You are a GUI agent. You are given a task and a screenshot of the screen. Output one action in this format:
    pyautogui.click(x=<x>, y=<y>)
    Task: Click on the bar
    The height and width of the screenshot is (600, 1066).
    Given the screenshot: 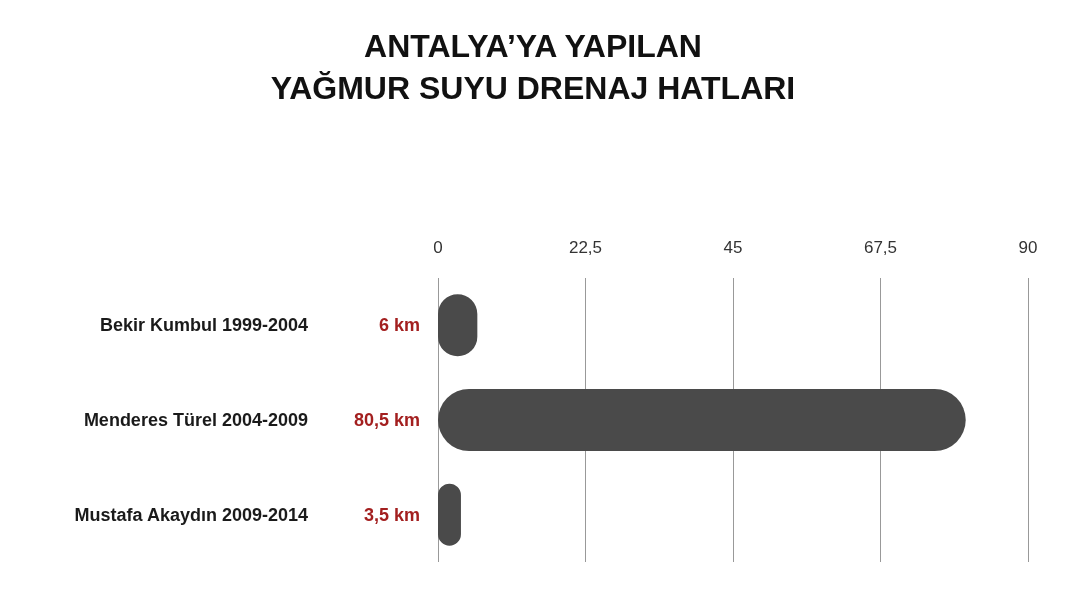 What is the action you would take?
    pyautogui.click(x=702, y=420)
    